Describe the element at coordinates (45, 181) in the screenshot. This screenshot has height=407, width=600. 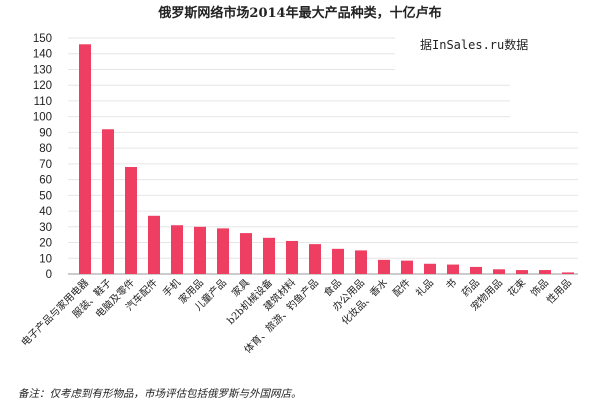
I see `y-tick-label: 60` at that location.